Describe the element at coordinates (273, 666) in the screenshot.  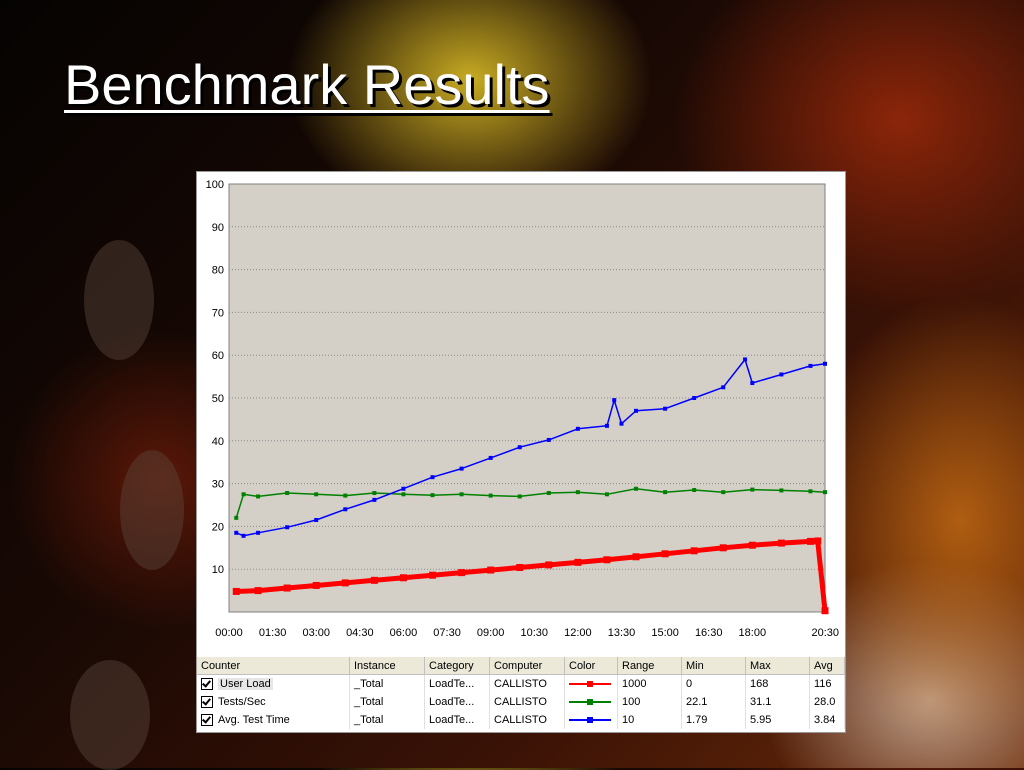
I see `col-header-counter: Counter` at that location.